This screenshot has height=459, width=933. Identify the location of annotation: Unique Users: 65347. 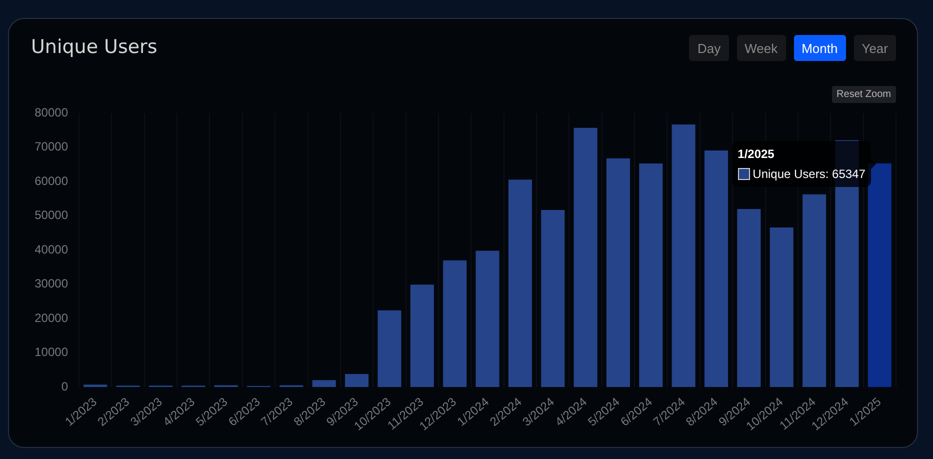
(809, 174).